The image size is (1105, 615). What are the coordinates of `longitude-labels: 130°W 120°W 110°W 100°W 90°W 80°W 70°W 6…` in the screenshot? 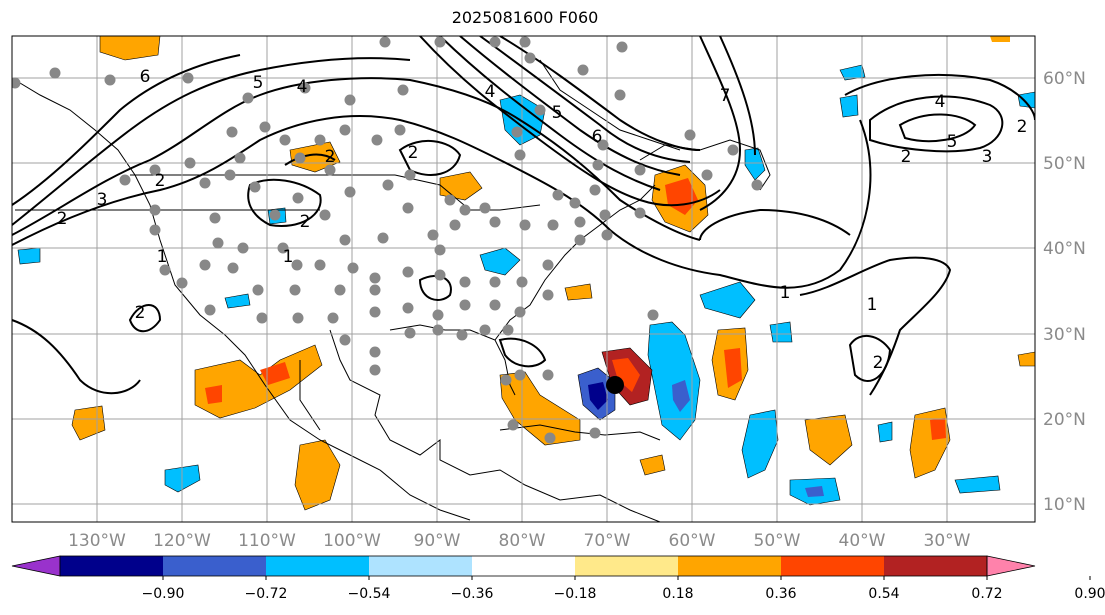 It's located at (519, 541).